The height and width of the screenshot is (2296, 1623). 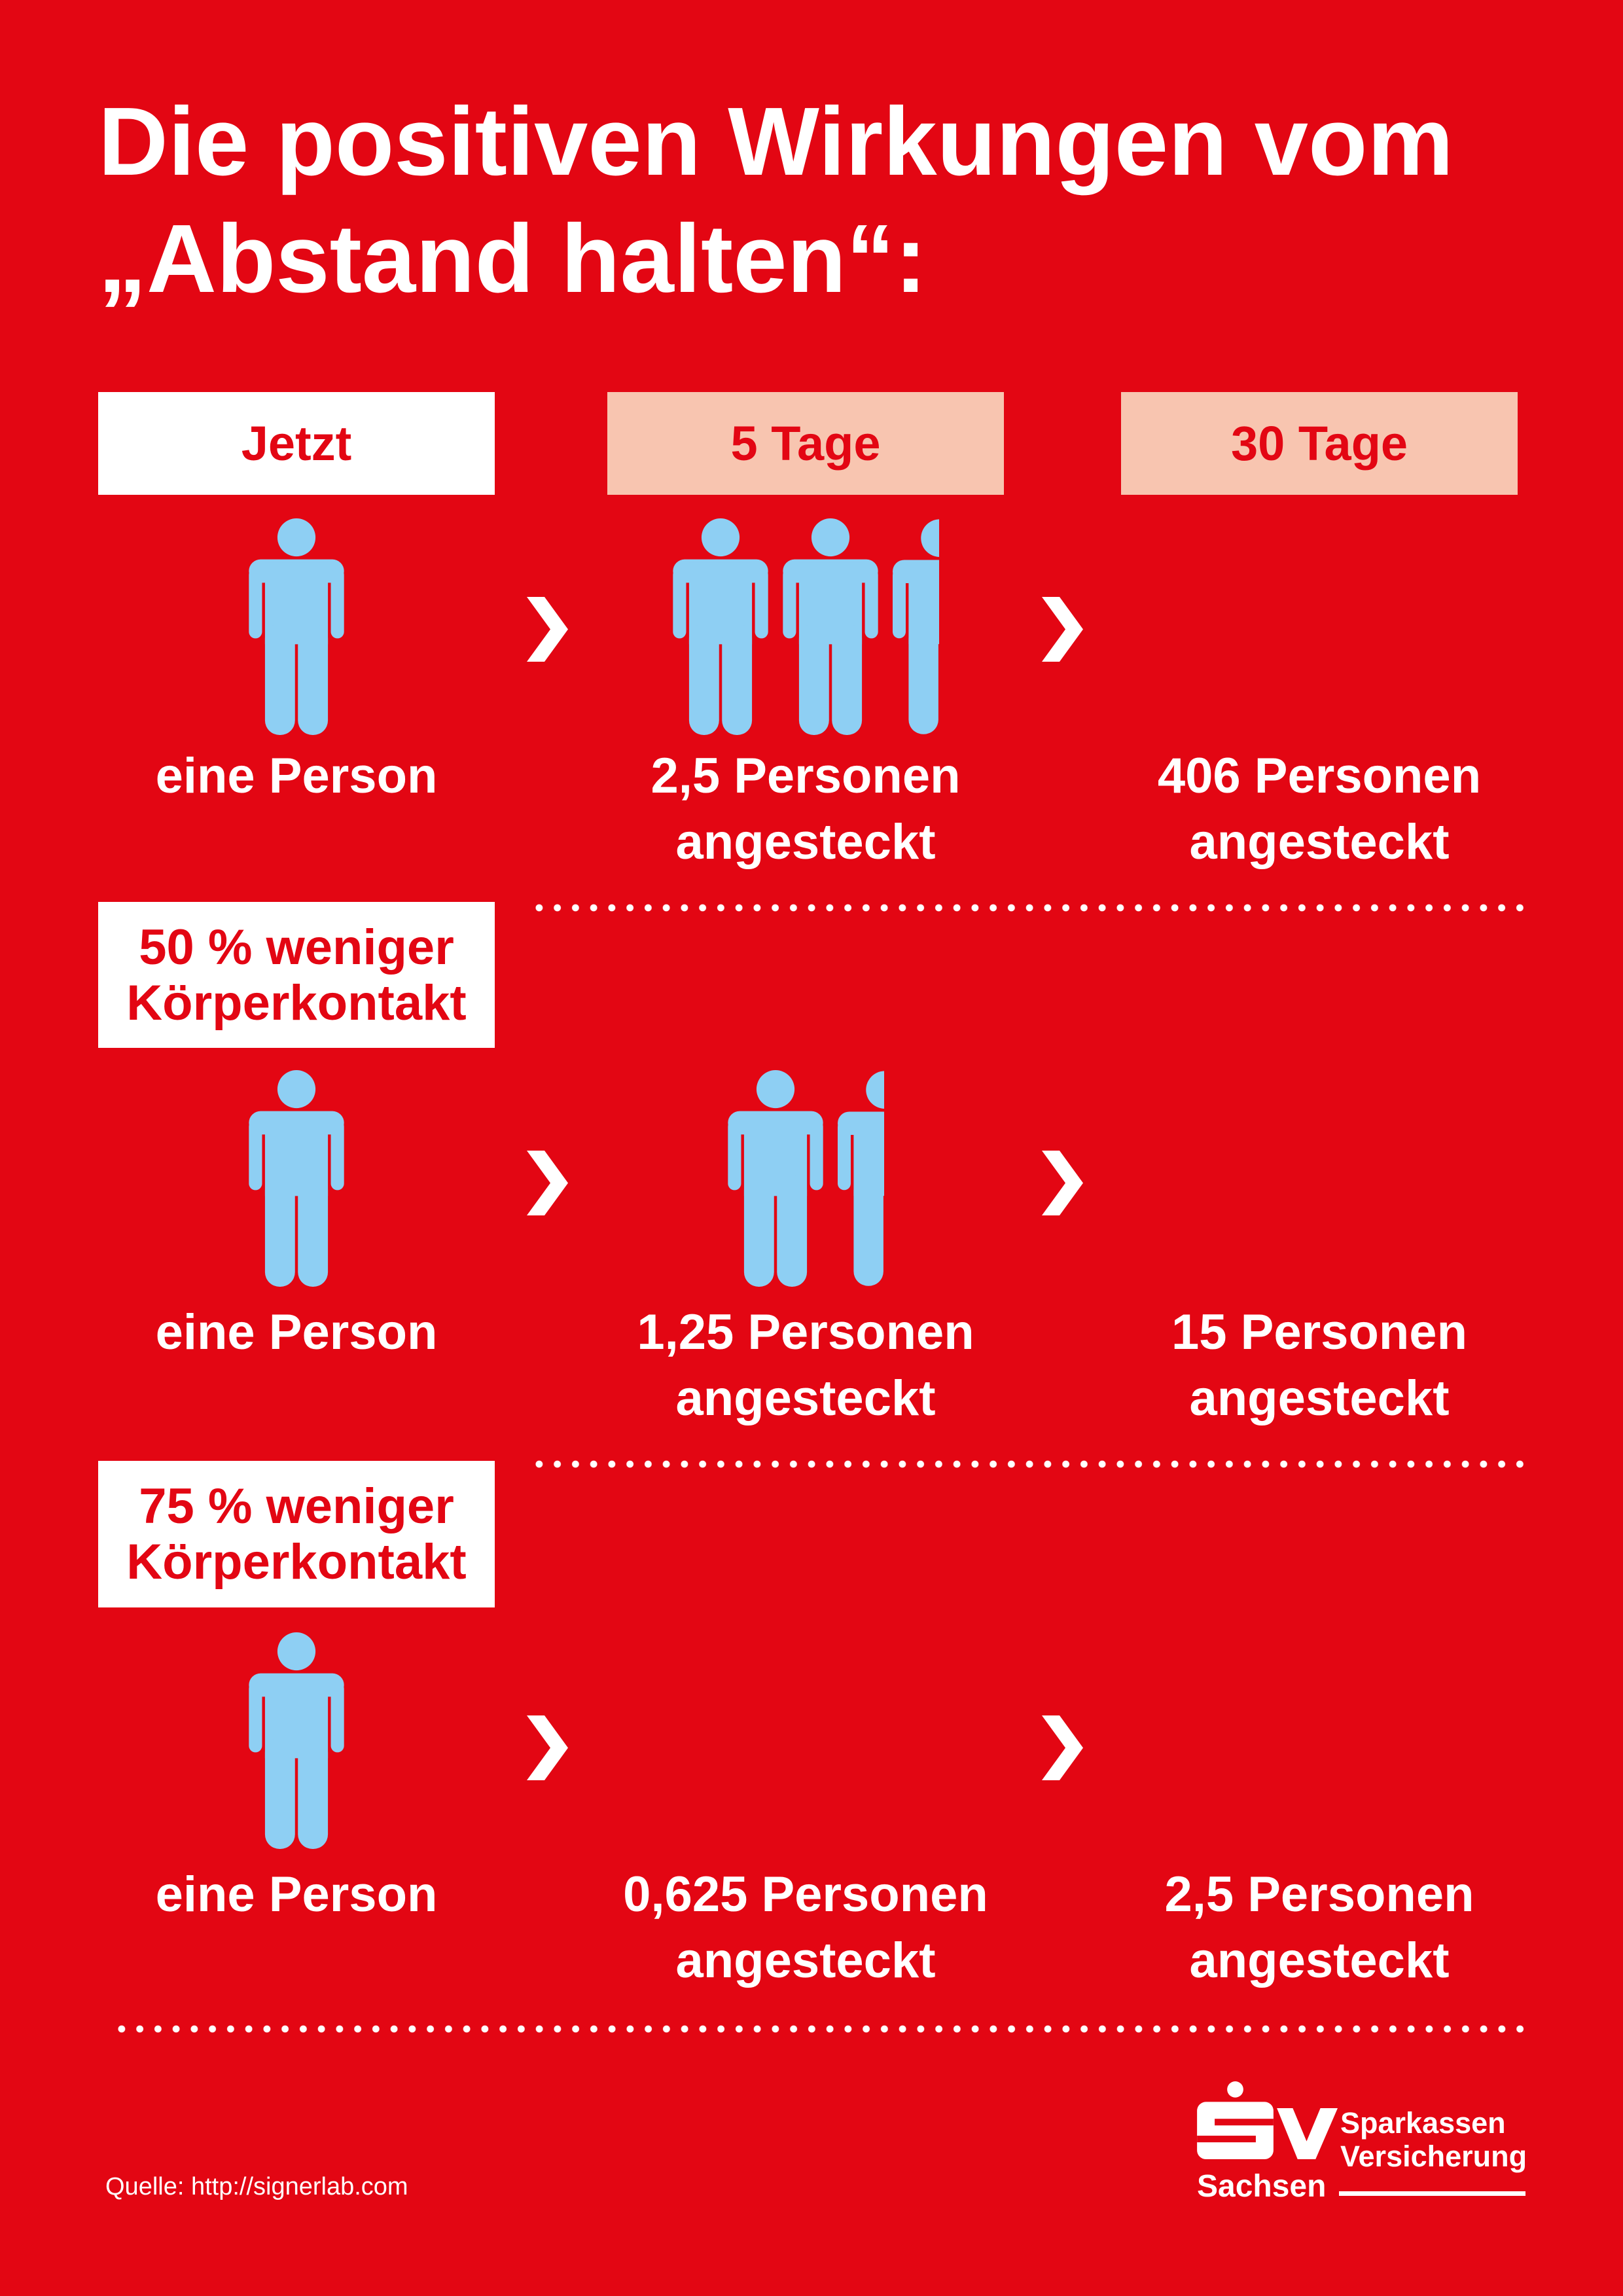 I want to click on result-line-1: 0,625 Personen, so click(x=805, y=1894).